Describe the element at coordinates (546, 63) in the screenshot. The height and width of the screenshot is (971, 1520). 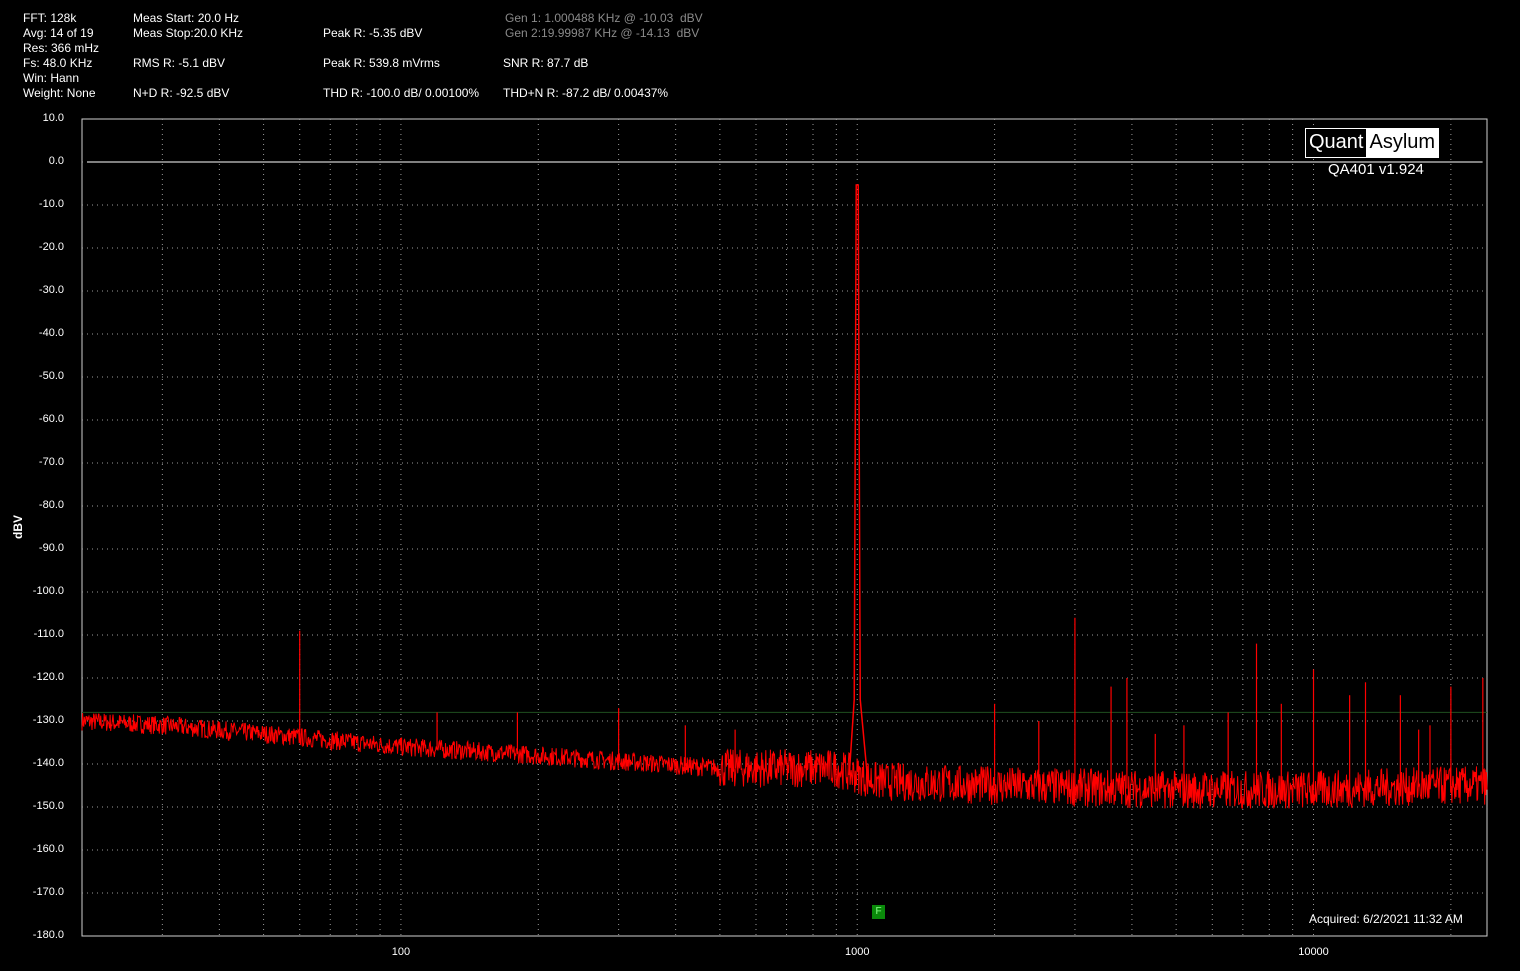
I see `stat-snr: SNR R: 87.7 dB` at that location.